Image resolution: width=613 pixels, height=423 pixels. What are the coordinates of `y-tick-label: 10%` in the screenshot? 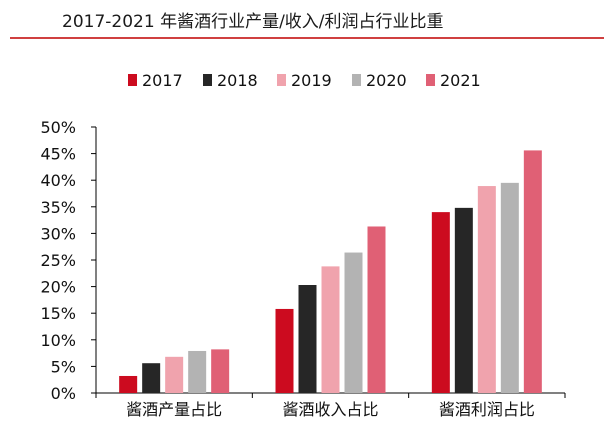 It's located at (58, 340).